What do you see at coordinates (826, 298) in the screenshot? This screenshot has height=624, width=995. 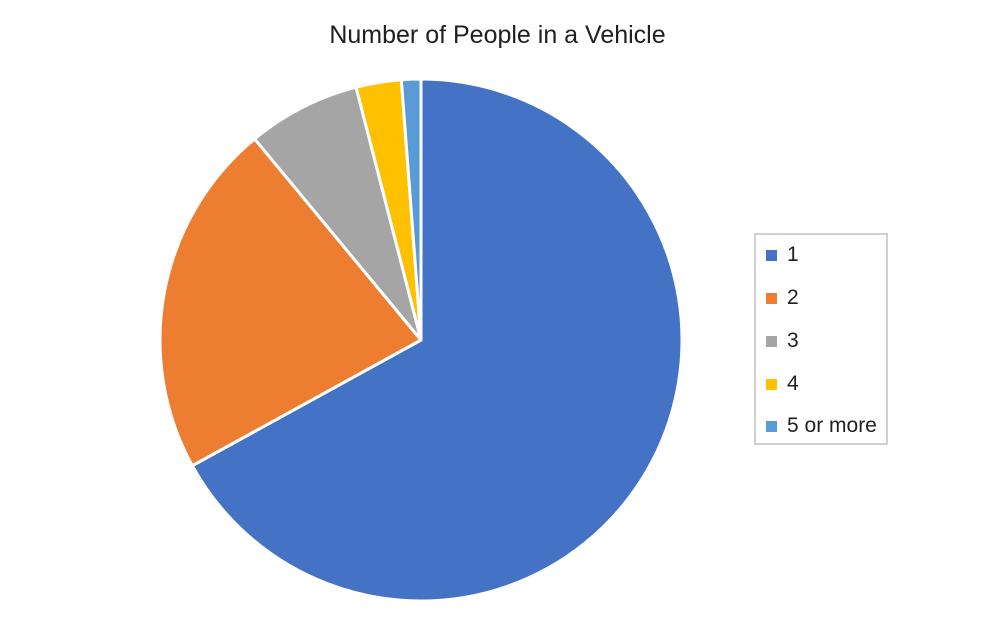 I see `legend-item-2: 2` at bounding box center [826, 298].